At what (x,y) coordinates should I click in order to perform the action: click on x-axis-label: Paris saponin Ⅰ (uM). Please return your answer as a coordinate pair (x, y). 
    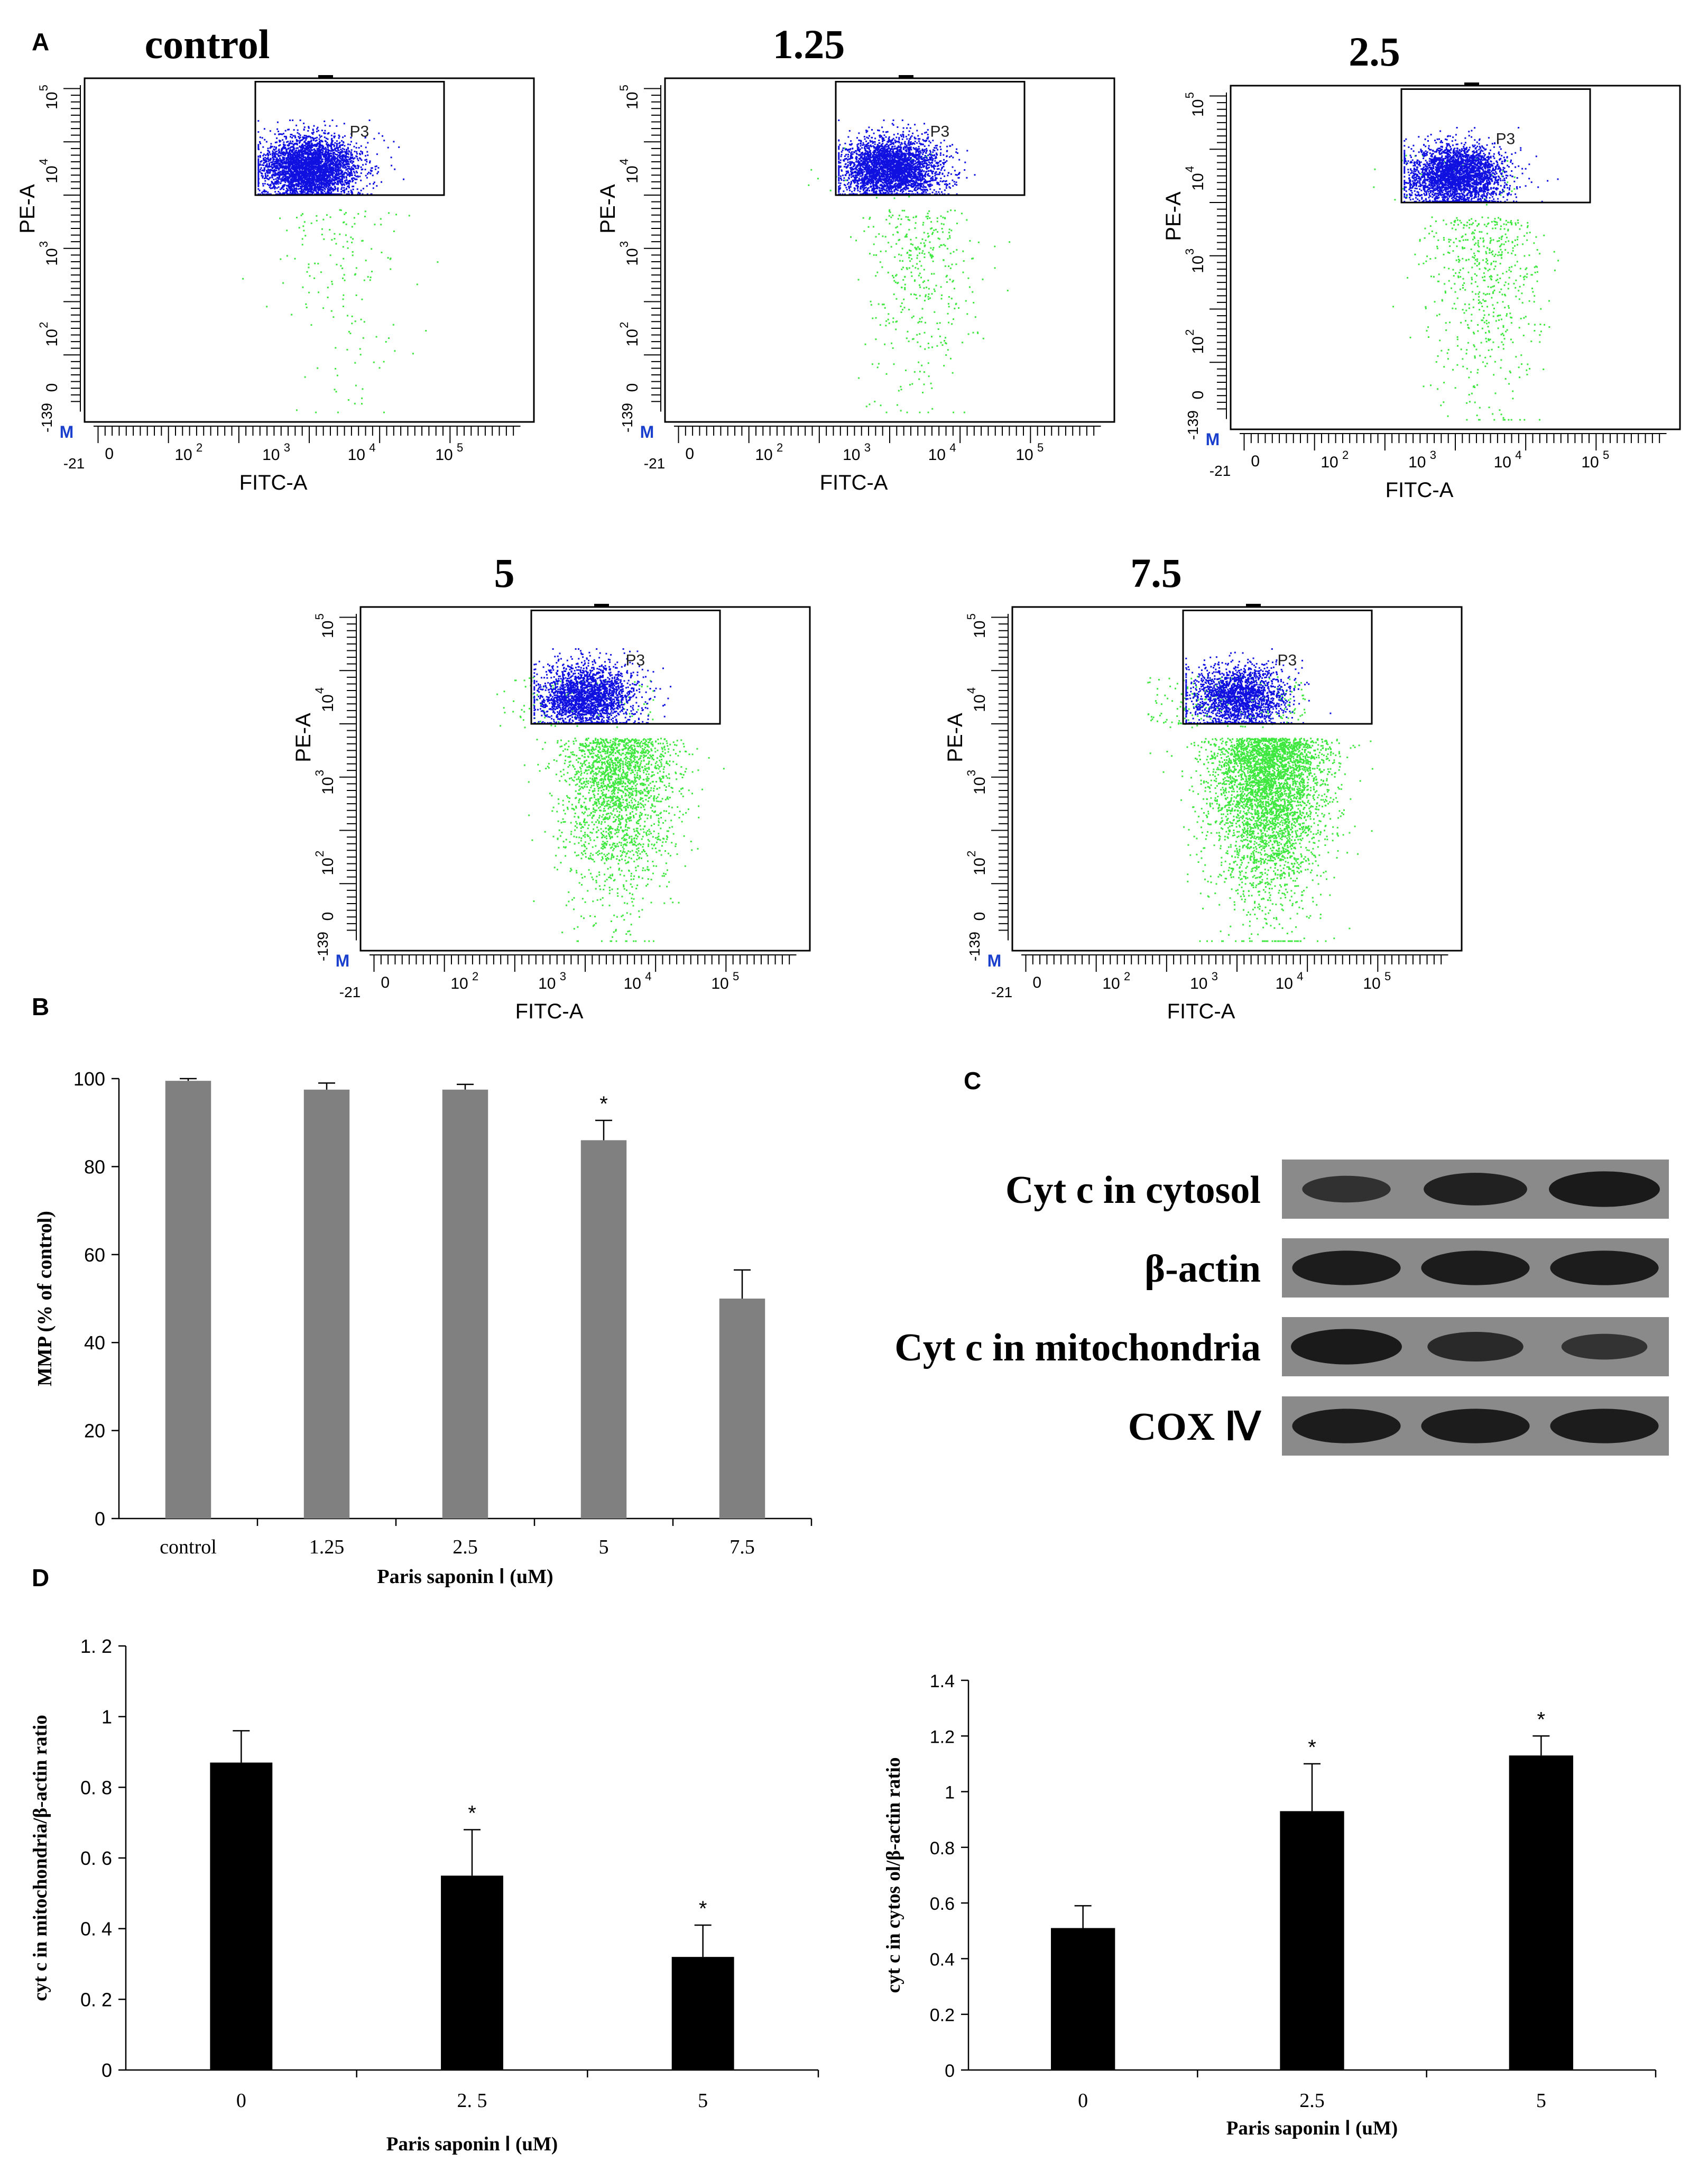
    Looking at the image, I should click on (1312, 2128).